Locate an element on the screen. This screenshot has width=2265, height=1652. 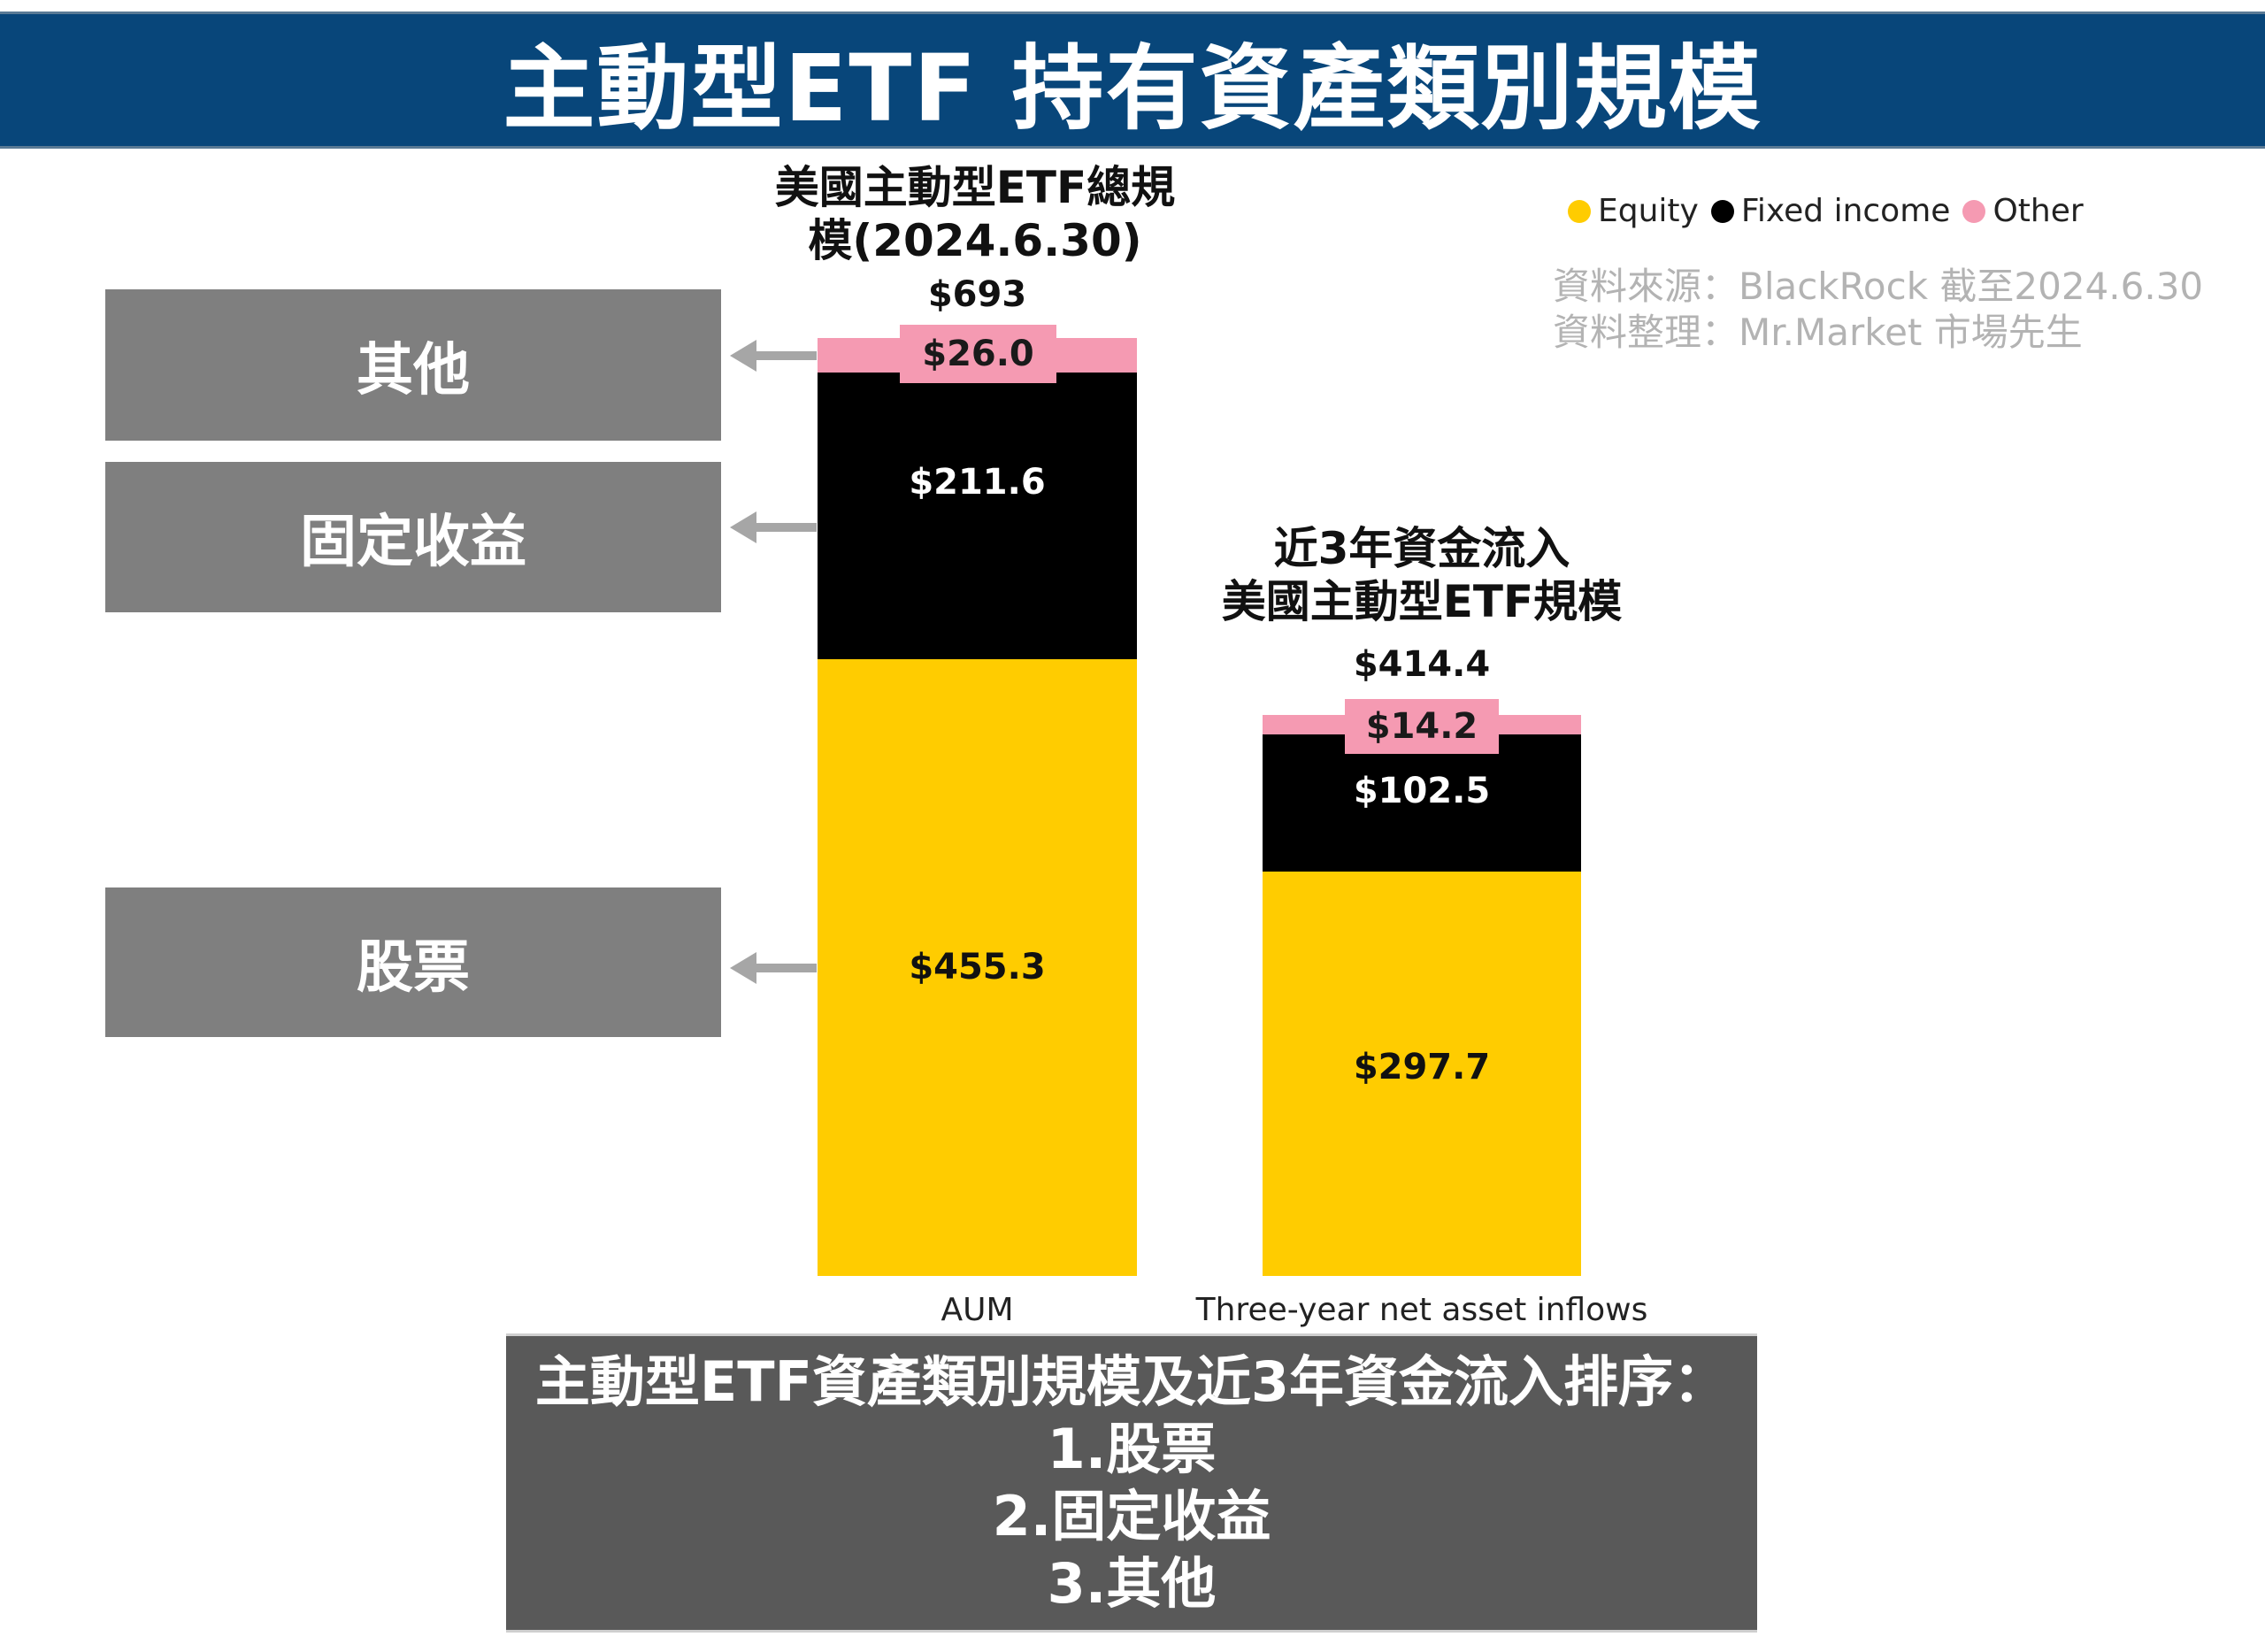
legend-dot-equity-icon is located at coordinates (1579, 211).